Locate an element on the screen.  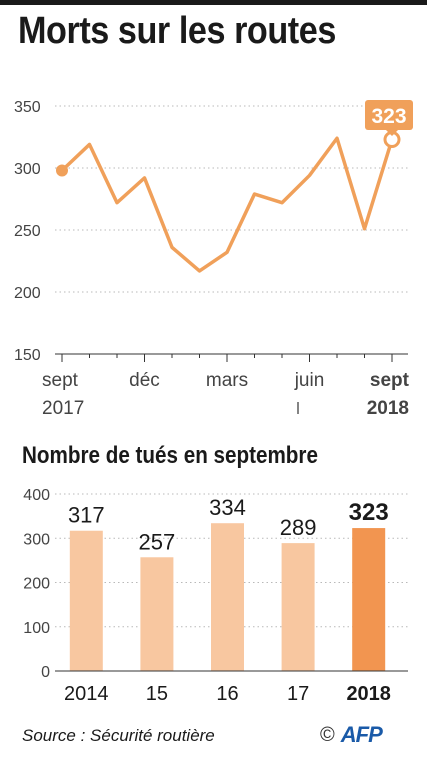
highlight-label: 323 is located at coordinates (388, 116).